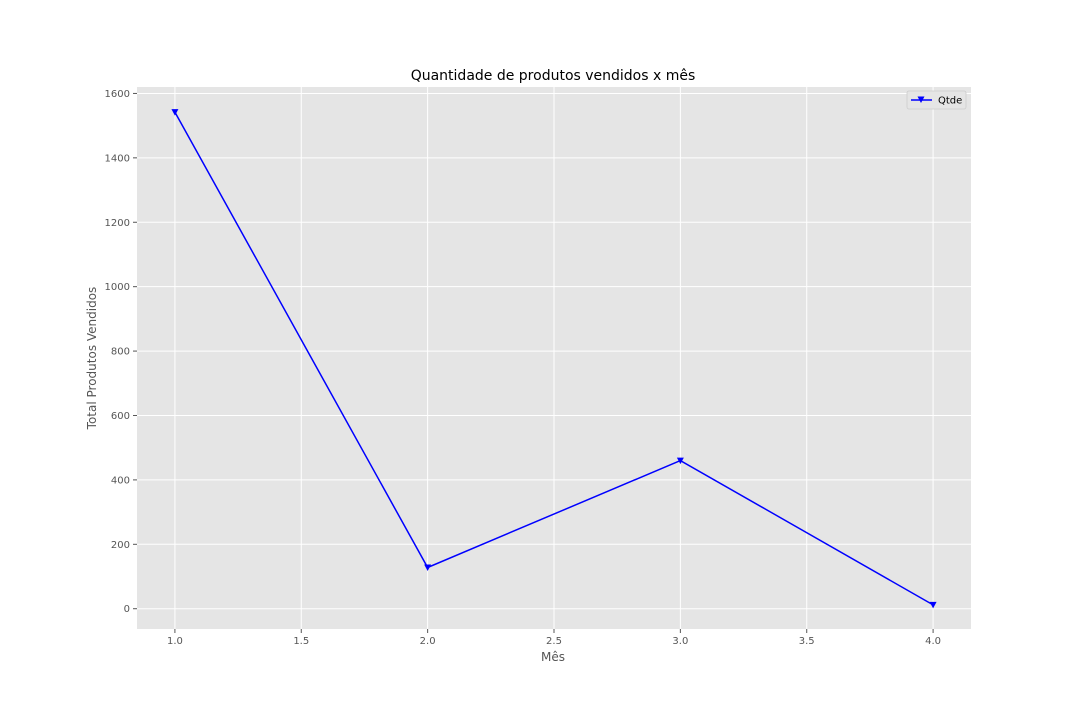 Image resolution: width=1080 pixels, height=720 pixels. Describe the element at coordinates (807, 641) in the screenshot. I see `x-tick-label: 3.5` at that location.